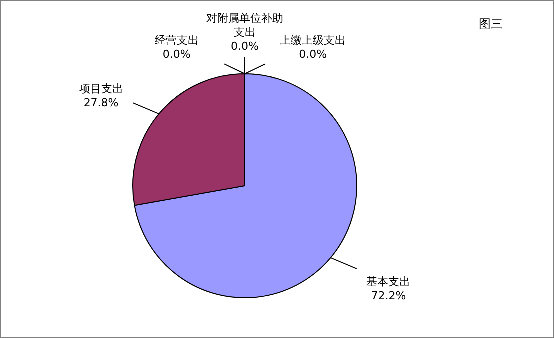 The height and width of the screenshot is (338, 554). I want to click on data-label: 72.2%, so click(388, 295).